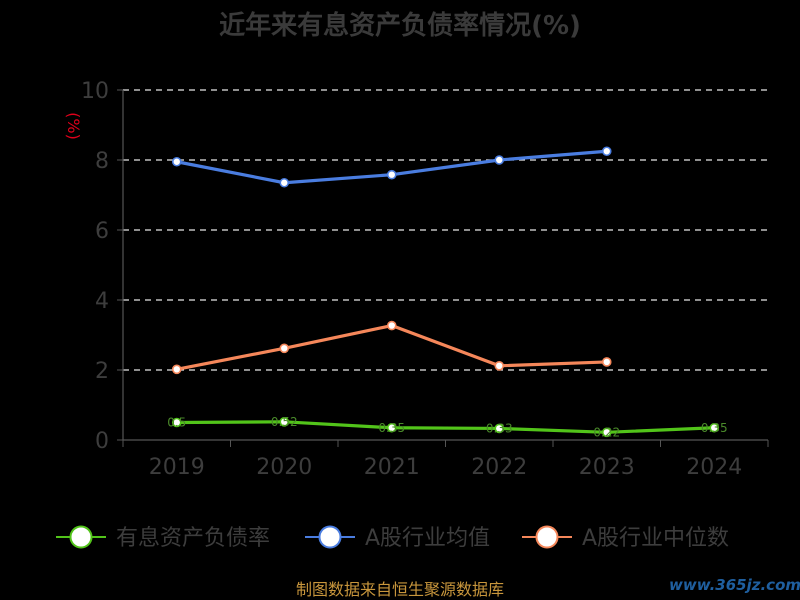 The width and height of the screenshot is (800, 600). I want to click on y-tick-label: 6, so click(102, 231).